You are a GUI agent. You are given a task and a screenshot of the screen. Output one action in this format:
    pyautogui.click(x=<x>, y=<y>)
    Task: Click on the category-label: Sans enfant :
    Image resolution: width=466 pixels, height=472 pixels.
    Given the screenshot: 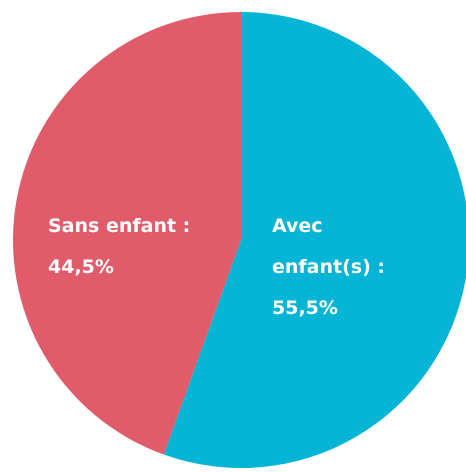 What is the action you would take?
    pyautogui.click(x=119, y=226)
    